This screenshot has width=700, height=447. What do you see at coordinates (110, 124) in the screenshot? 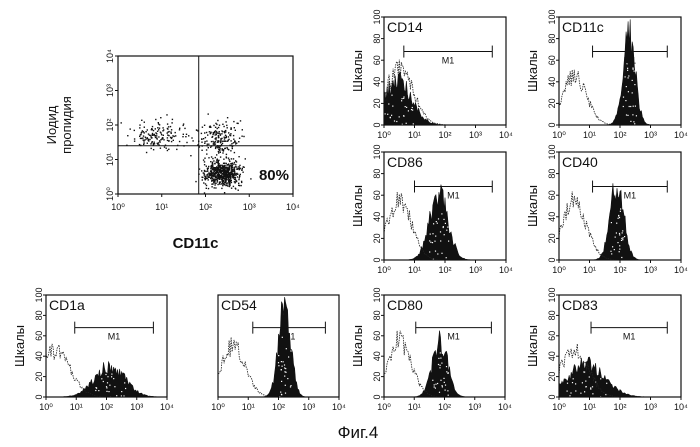
I see `y-tick-label: 10²` at bounding box center [110, 124].